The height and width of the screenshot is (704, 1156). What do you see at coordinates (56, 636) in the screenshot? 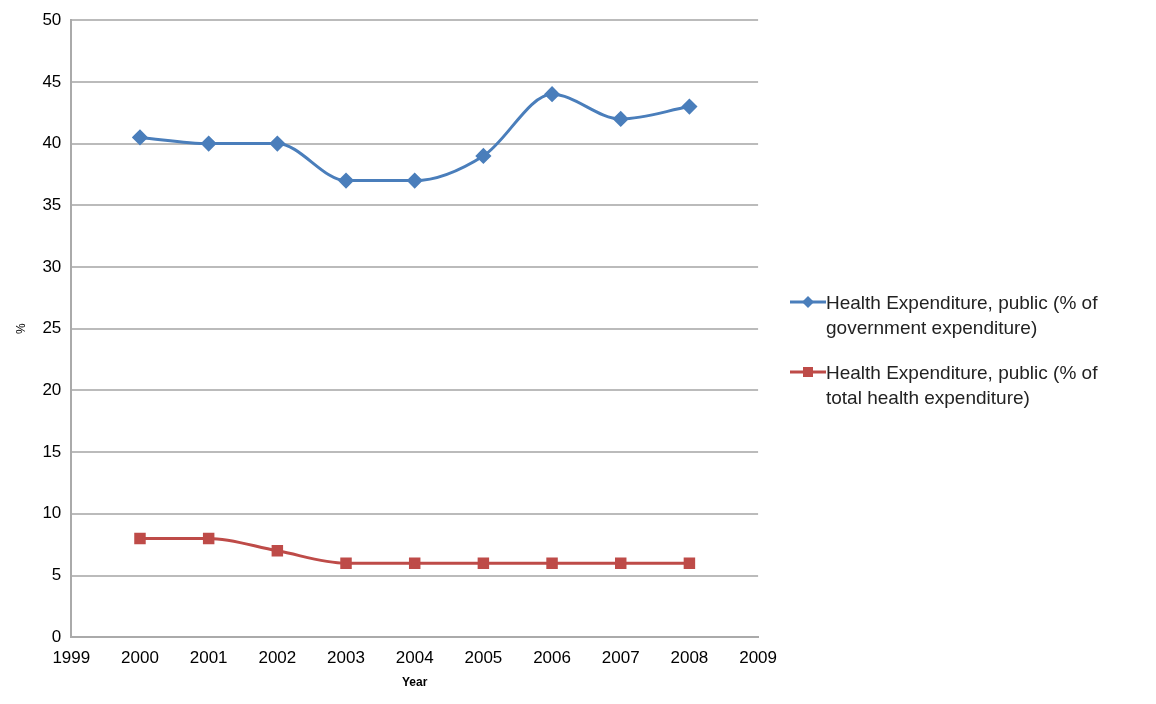
I see `y-tick-label: 0` at bounding box center [56, 636].